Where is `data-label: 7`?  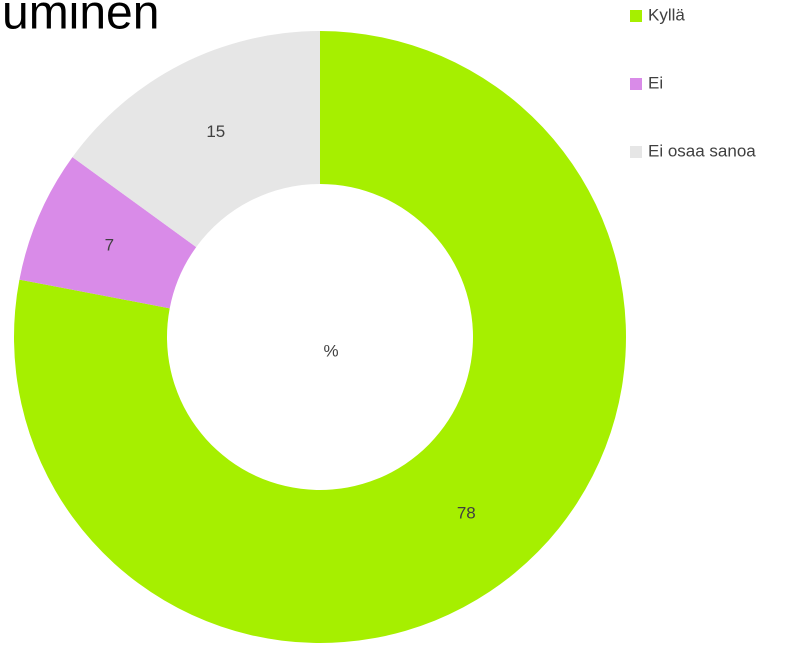
data-label: 7 is located at coordinates (109, 244).